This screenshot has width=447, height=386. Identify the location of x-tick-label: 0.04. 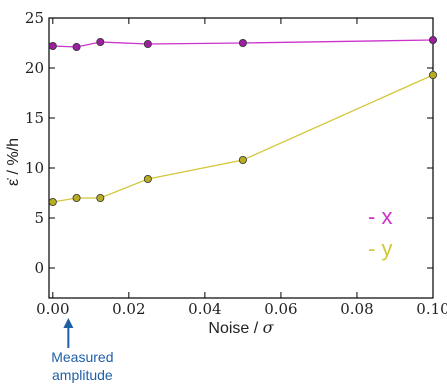
(204, 309).